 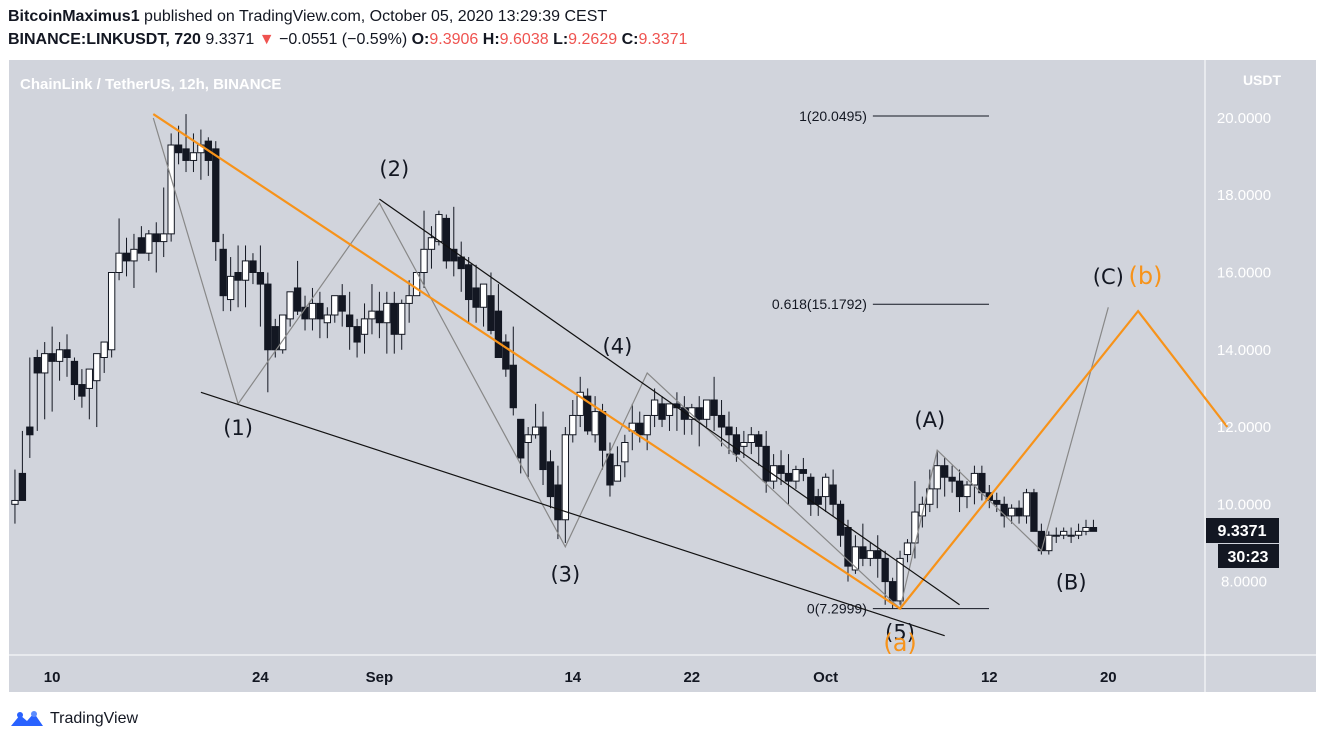 I want to click on author-name: BitcoinMaximus1, so click(x=74, y=16).